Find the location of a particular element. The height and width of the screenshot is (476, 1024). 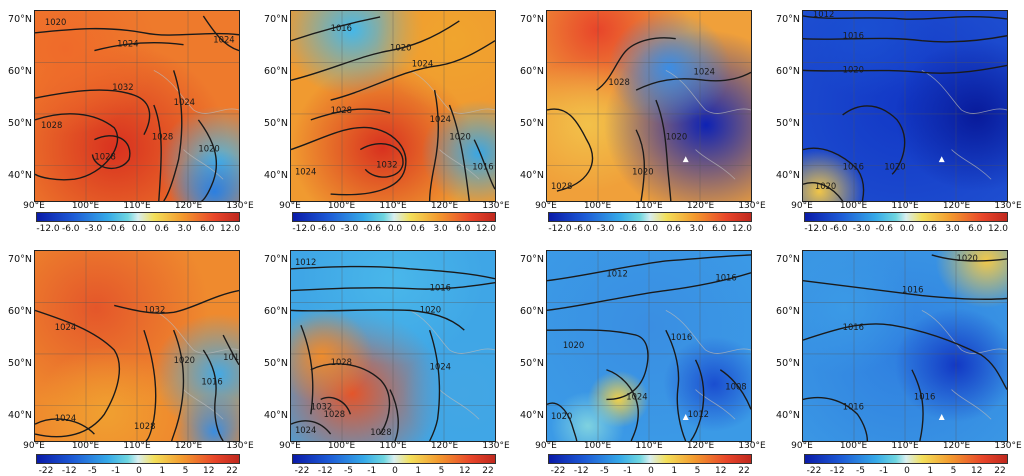

colorbar-tick-label: 5 is located at coordinates (697, 471).